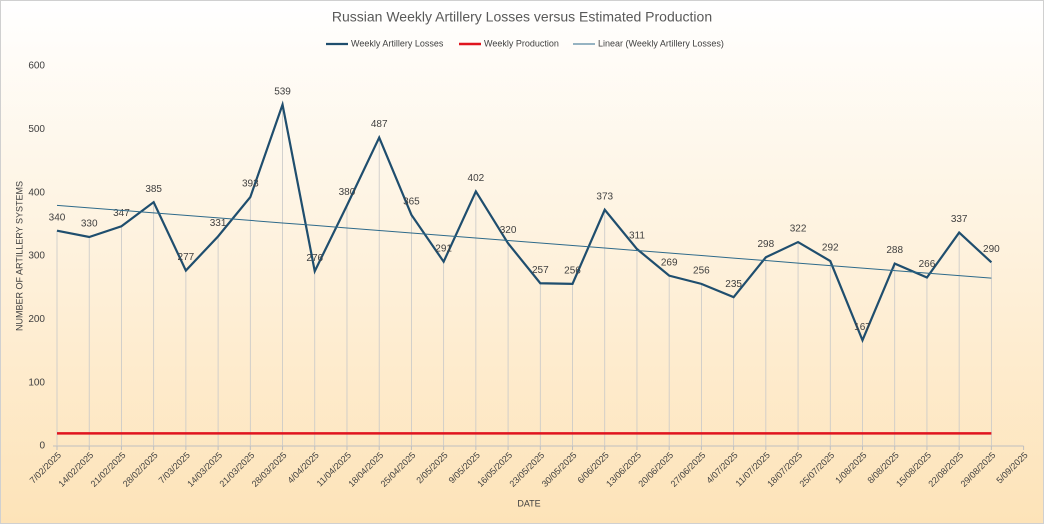 The height and width of the screenshot is (524, 1044). Describe the element at coordinates (36, 129) in the screenshot. I see `y-tick-label: 500` at that location.